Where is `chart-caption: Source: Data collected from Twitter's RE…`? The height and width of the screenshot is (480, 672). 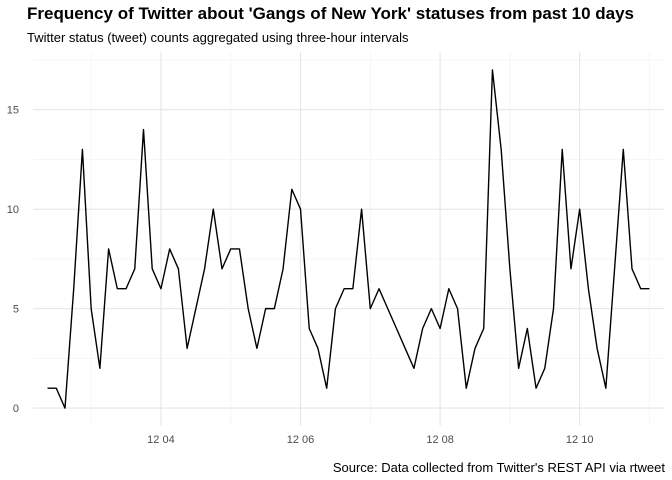
chart-caption: Source: Data collected from Twitter's RE… is located at coordinates (498, 467).